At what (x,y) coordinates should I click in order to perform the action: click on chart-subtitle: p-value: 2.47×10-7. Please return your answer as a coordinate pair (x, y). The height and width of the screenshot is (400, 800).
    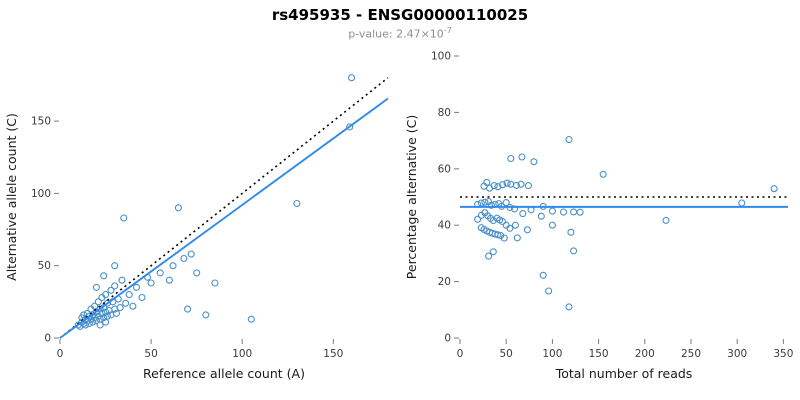
    Looking at the image, I should click on (400, 33).